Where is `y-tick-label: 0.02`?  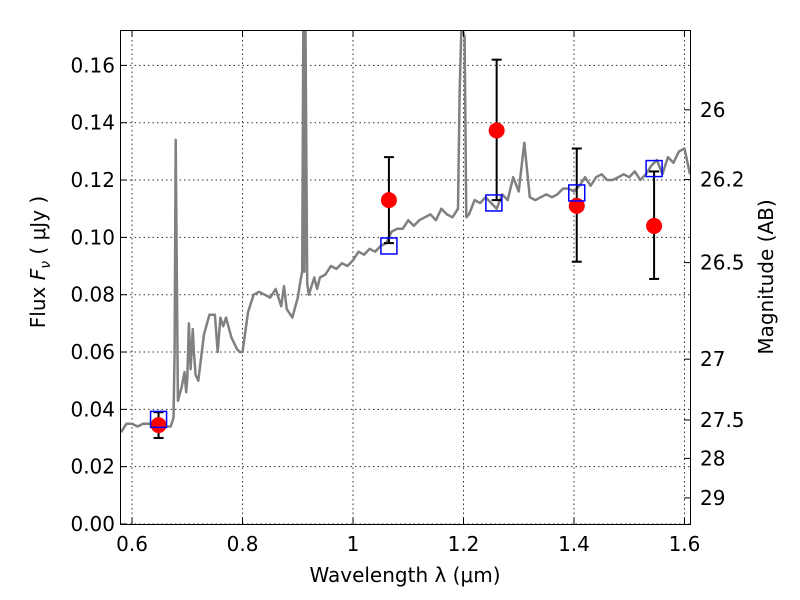 y-tick-label: 0.02 is located at coordinates (92, 467).